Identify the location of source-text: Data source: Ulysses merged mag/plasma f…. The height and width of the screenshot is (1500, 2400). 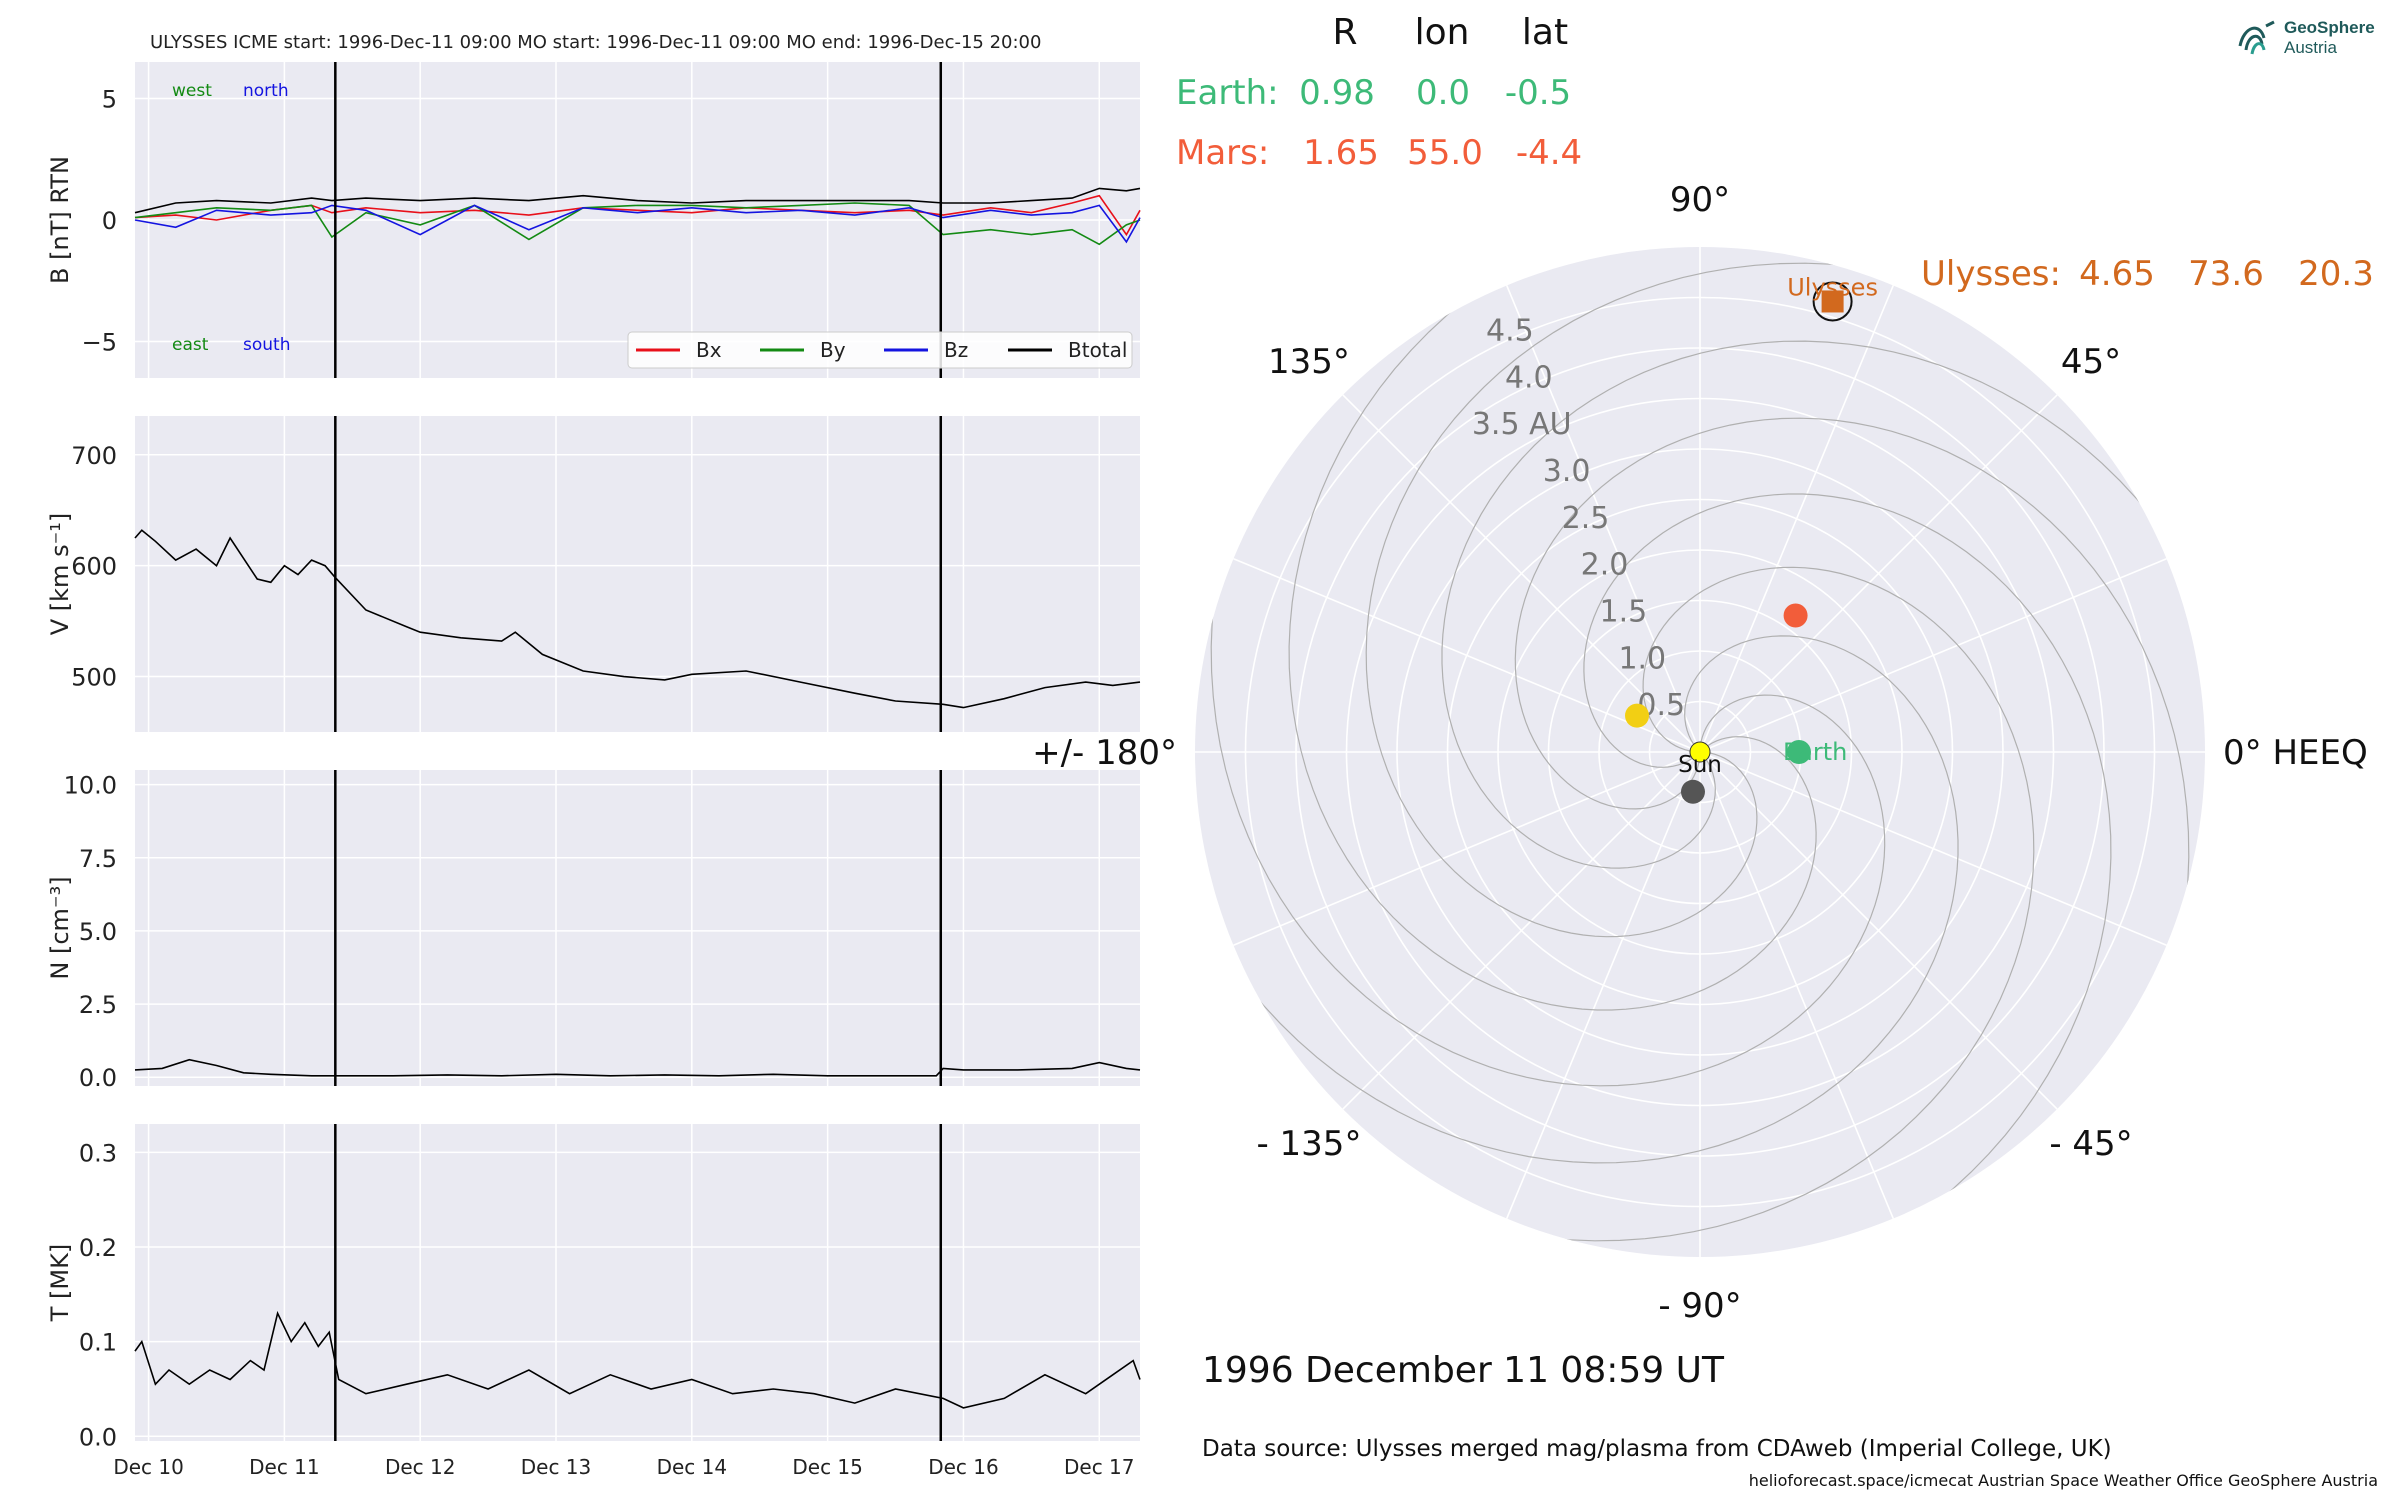
(1657, 1449).